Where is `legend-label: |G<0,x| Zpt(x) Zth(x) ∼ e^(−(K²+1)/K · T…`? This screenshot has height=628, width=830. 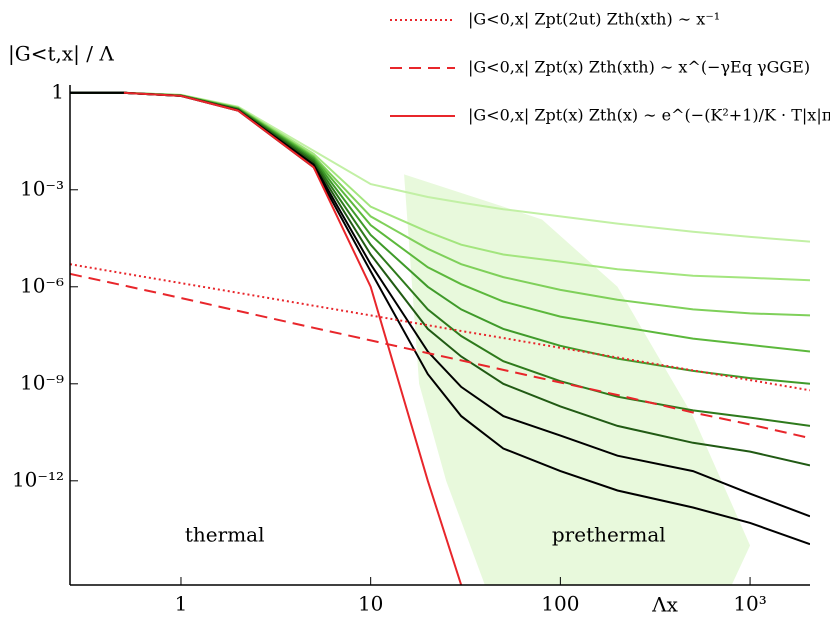 legend-label: |G<0,x| Zpt(x) Zth(x) ∼ e^(−(K²+1)/K · T… is located at coordinates (649, 115).